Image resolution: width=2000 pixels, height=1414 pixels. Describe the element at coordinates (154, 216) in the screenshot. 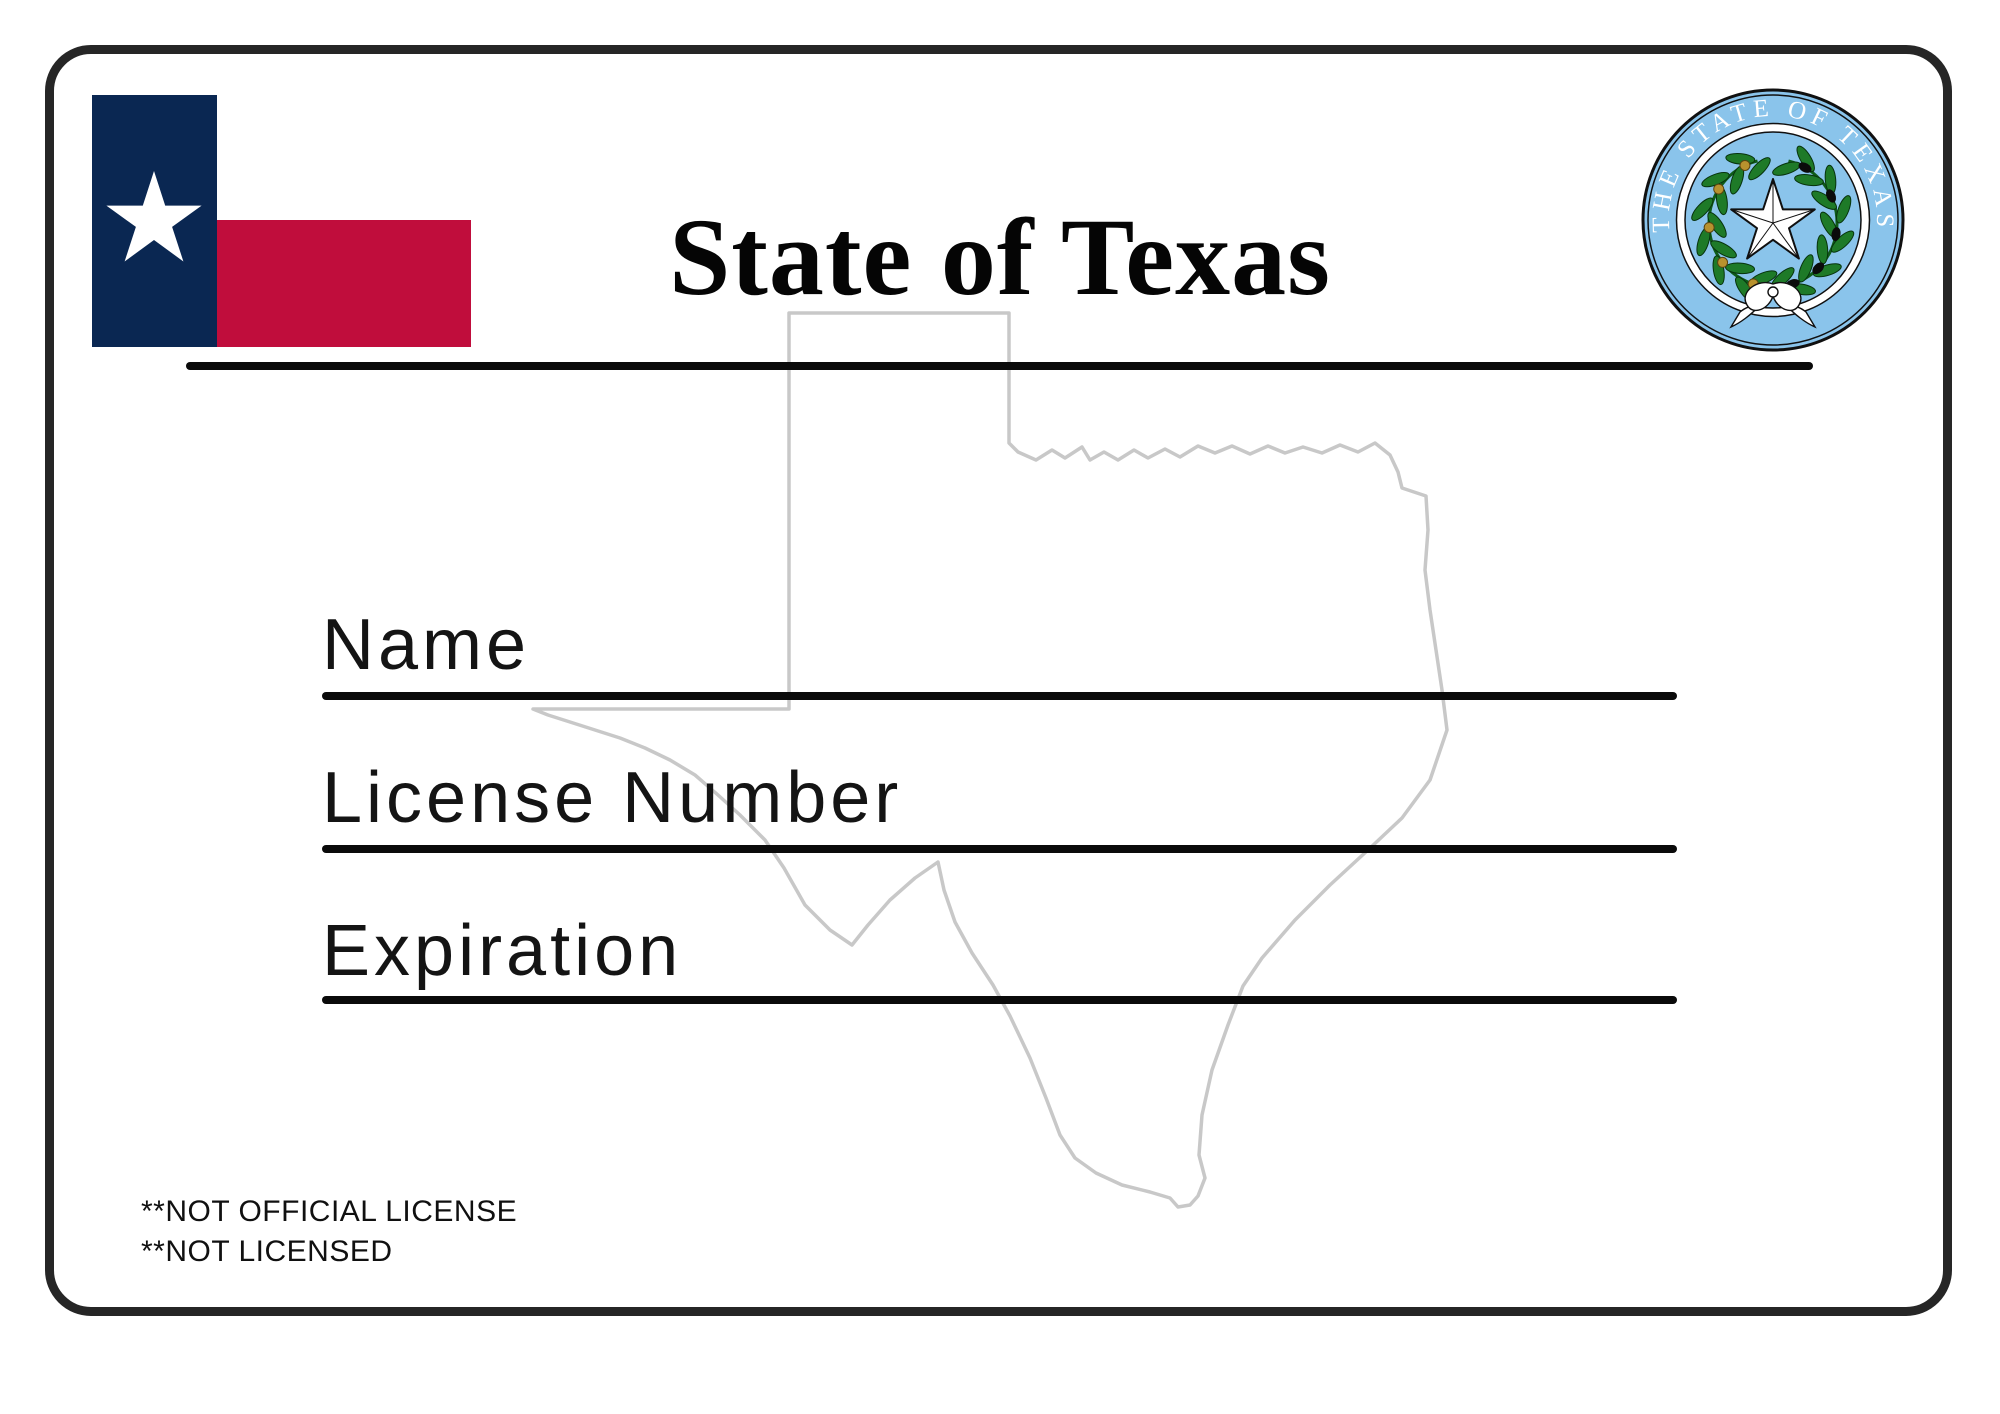

I see `flag-star-icon` at that location.